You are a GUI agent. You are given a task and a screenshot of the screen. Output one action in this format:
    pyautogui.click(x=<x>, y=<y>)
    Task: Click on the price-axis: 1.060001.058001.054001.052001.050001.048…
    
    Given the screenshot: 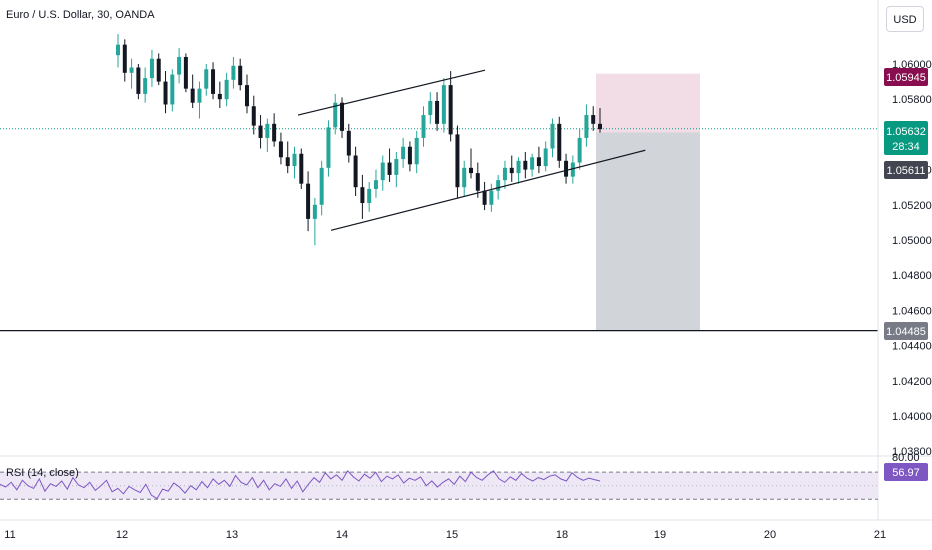 What is the action you would take?
    pyautogui.click(x=912, y=258)
    